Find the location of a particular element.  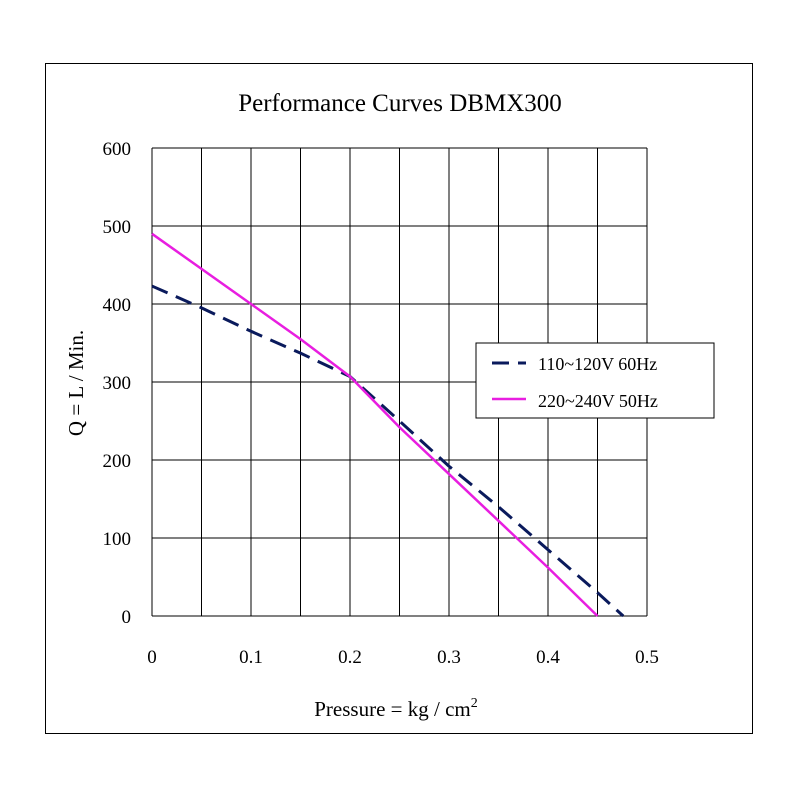

y-tick-label: 100 is located at coordinates (117, 539).